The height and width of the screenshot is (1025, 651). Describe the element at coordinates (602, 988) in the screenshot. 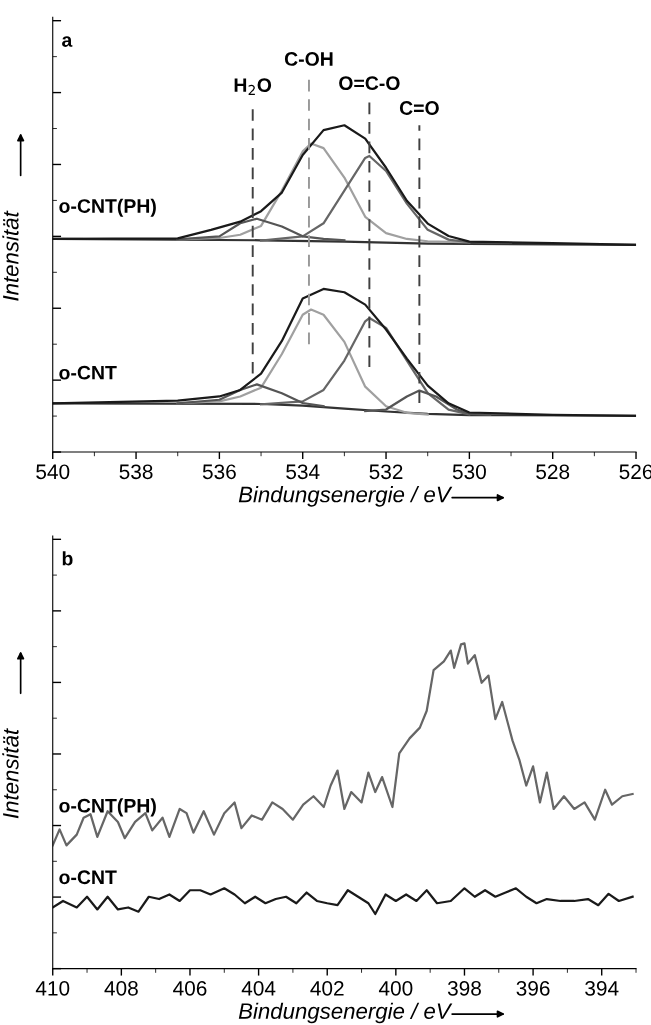

I see `x-tick-label: 394` at that location.